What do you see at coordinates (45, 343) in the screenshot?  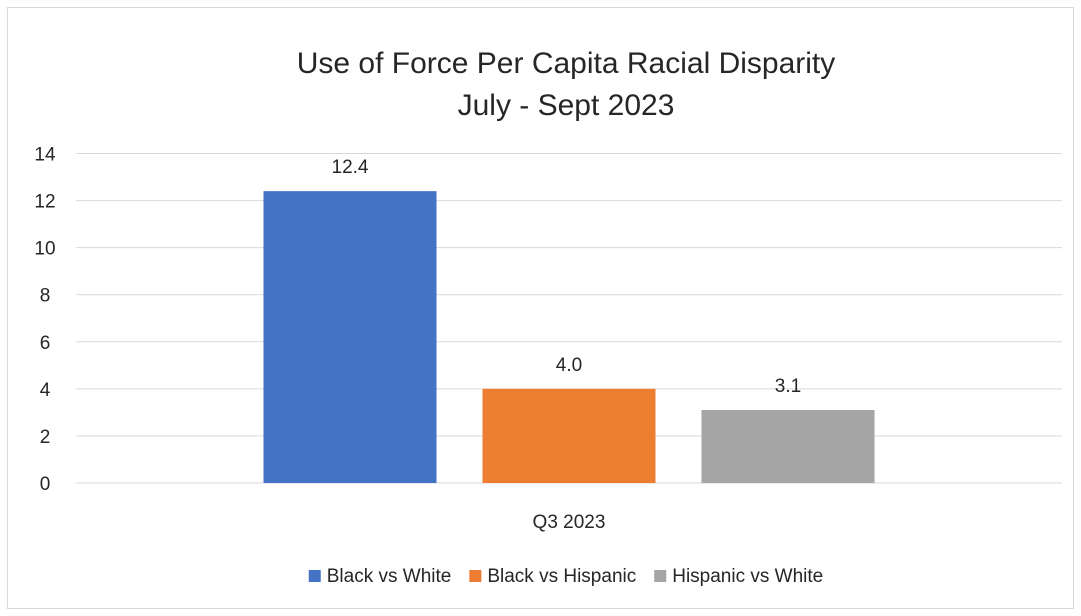 I see `y-tick-label: 6` at bounding box center [45, 343].